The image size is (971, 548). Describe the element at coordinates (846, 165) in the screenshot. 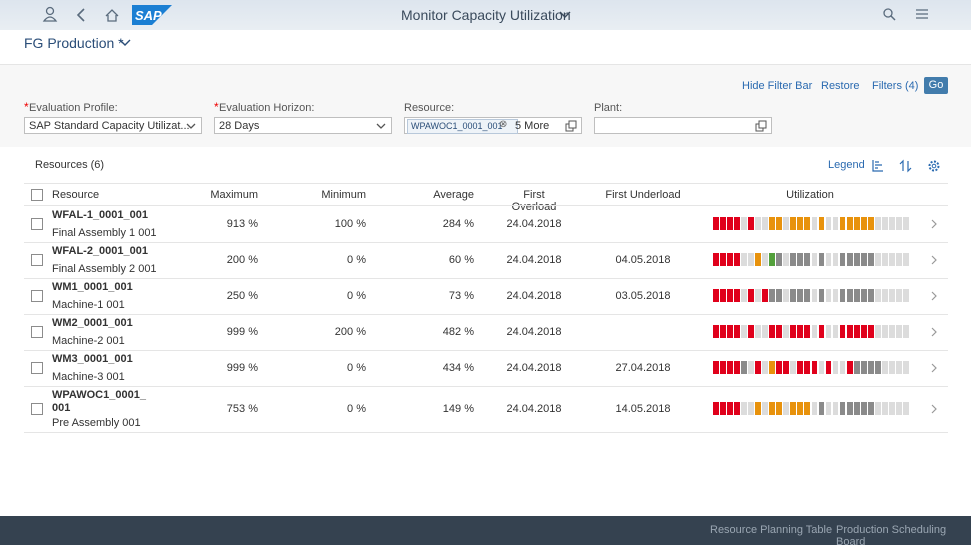

I see `legend-button: Legend` at that location.